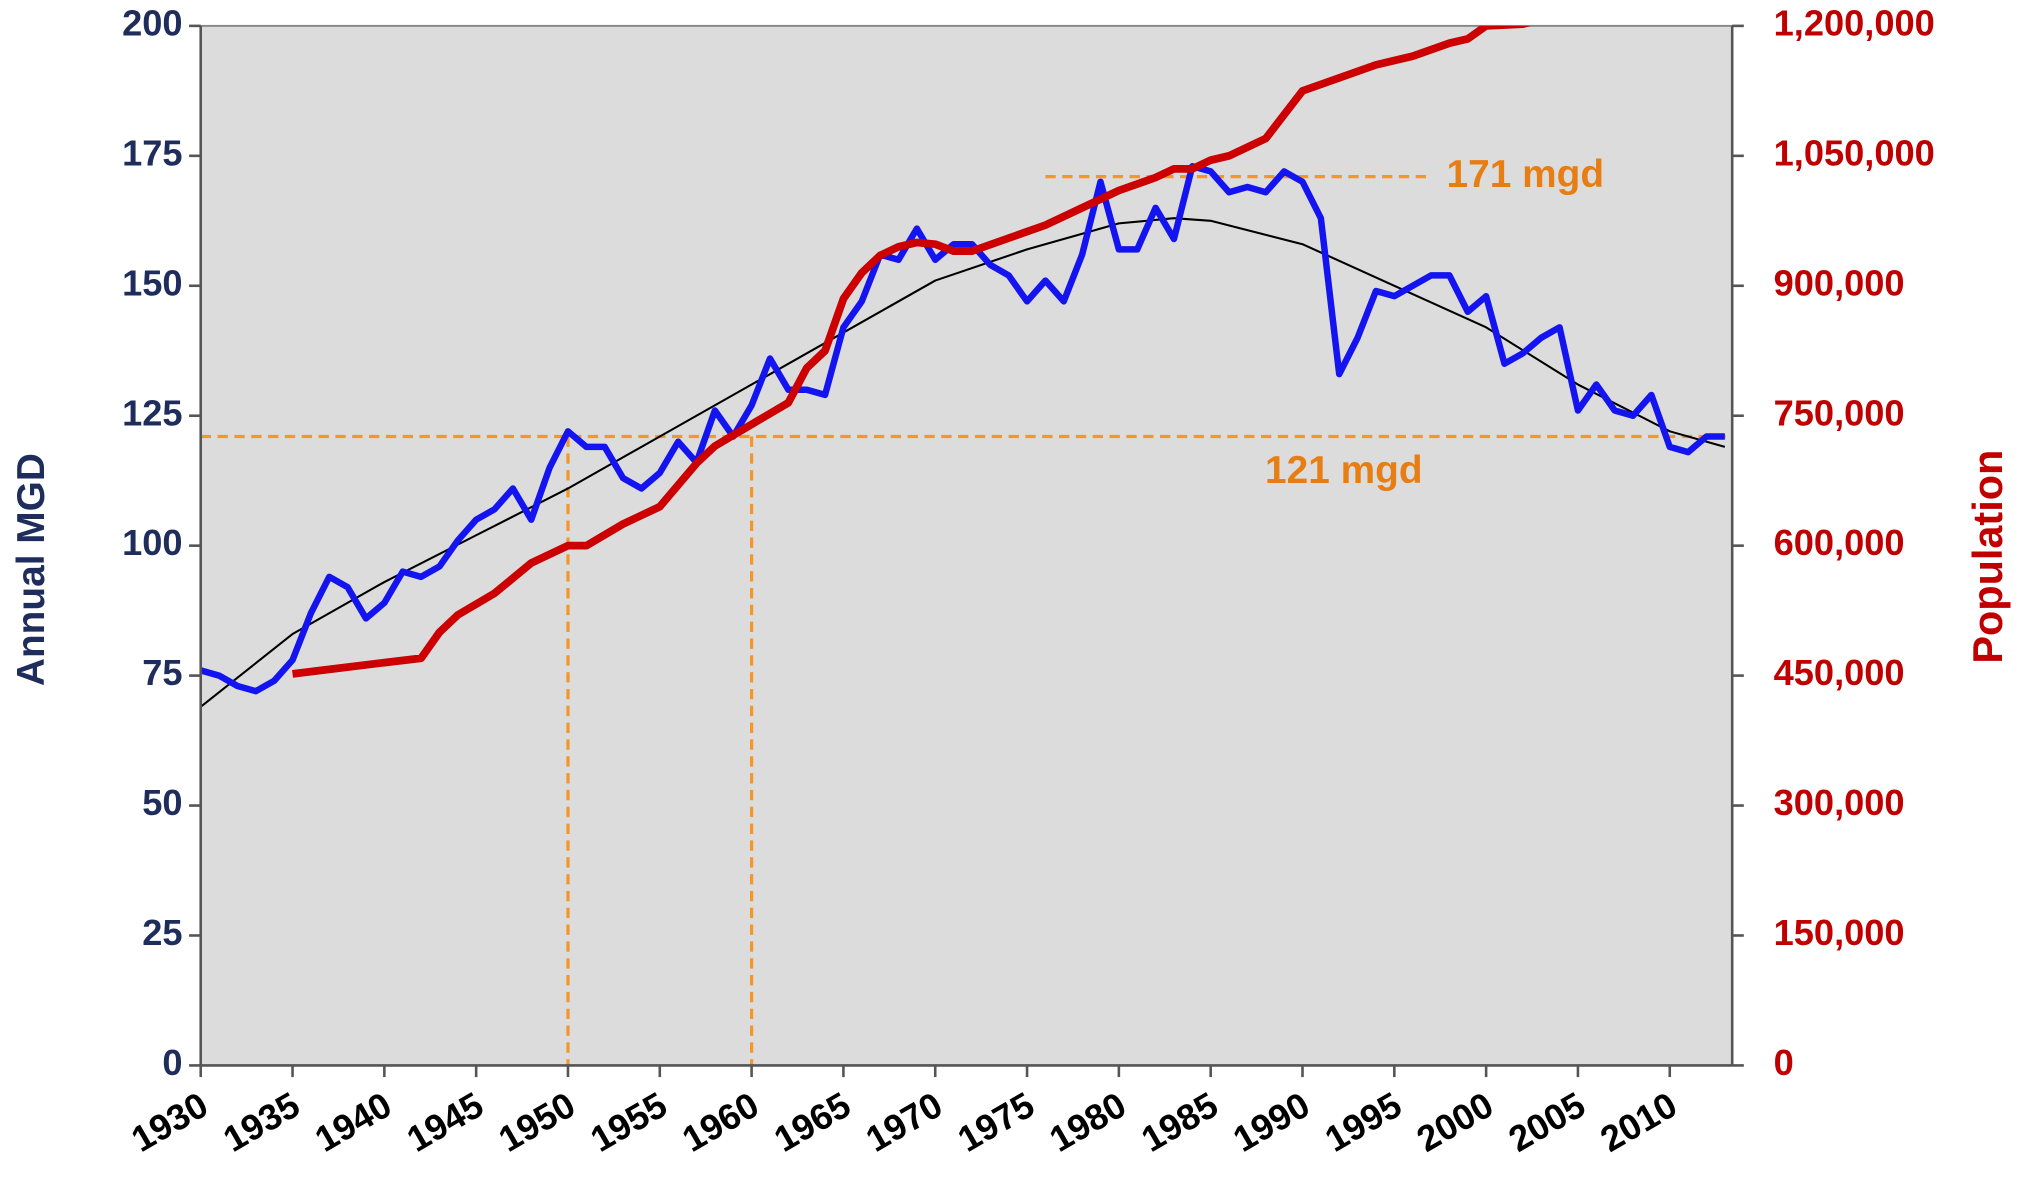 This screenshot has height=1191, width=2030. I want to click on x-tick-label: 1990, so click(1271, 1122).